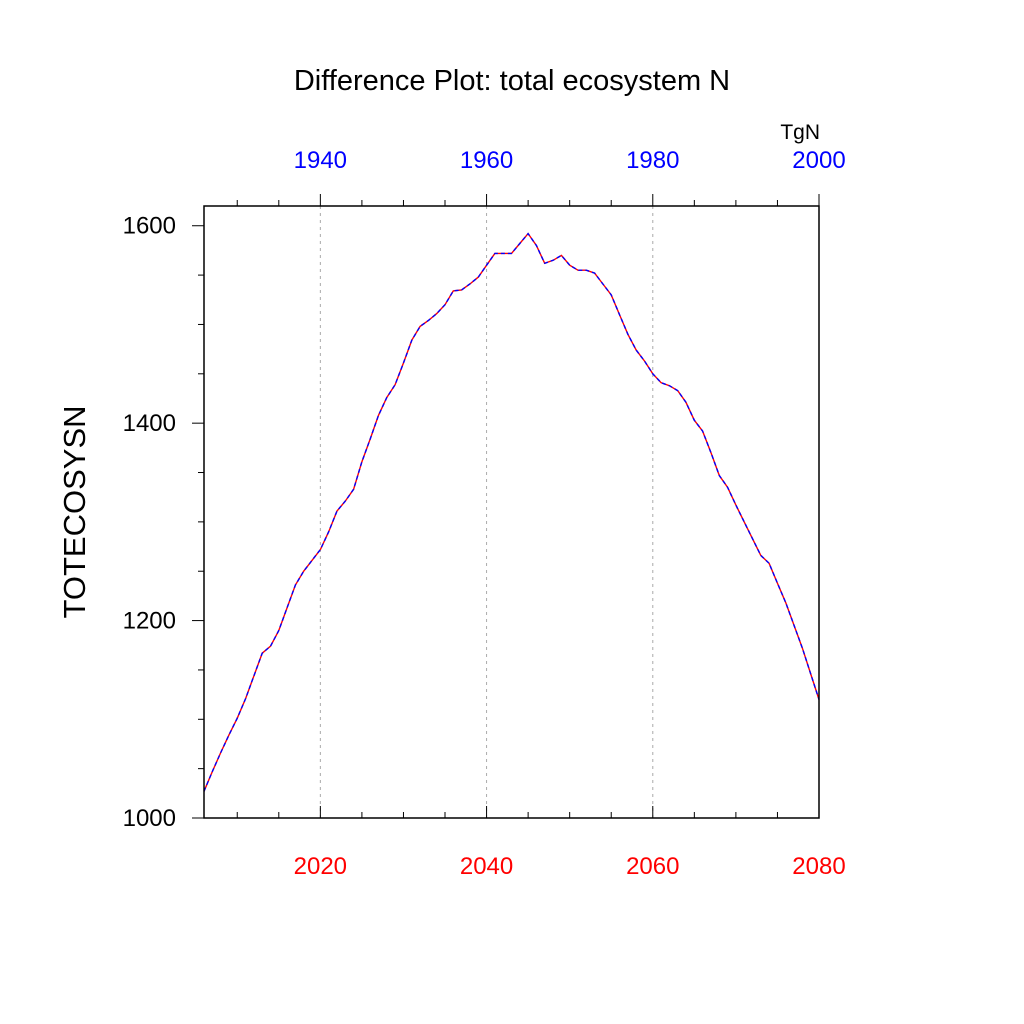  What do you see at coordinates (652, 866) in the screenshot?
I see `x-tick-label: 2060` at bounding box center [652, 866].